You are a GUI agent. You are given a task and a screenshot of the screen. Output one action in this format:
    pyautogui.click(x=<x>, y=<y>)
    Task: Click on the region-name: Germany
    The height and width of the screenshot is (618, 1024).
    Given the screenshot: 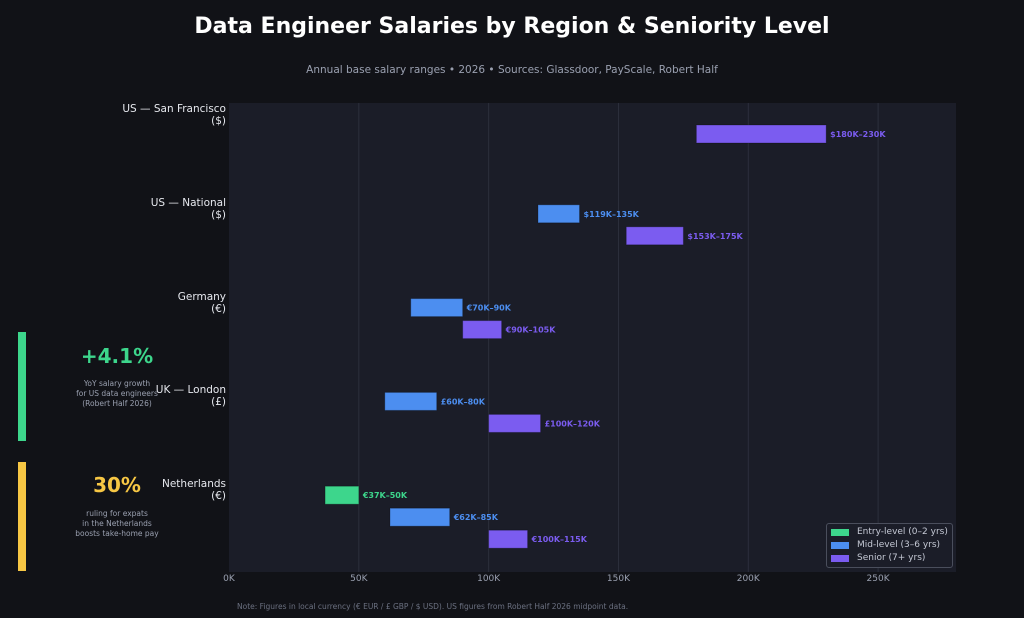 What is the action you would take?
    pyautogui.click(x=201, y=296)
    